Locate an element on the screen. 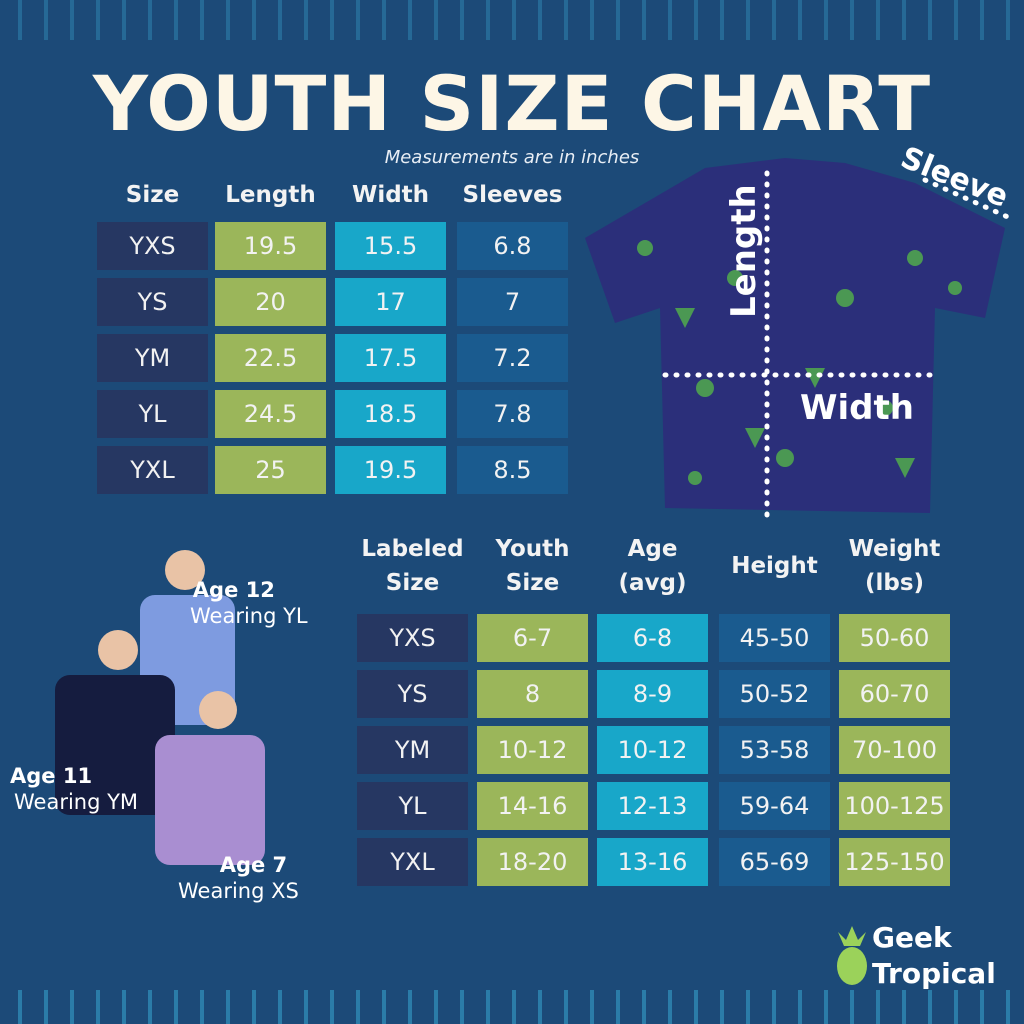 The width and height of the screenshot is (1024, 1024). column-header: Size is located at coordinates (152, 195).